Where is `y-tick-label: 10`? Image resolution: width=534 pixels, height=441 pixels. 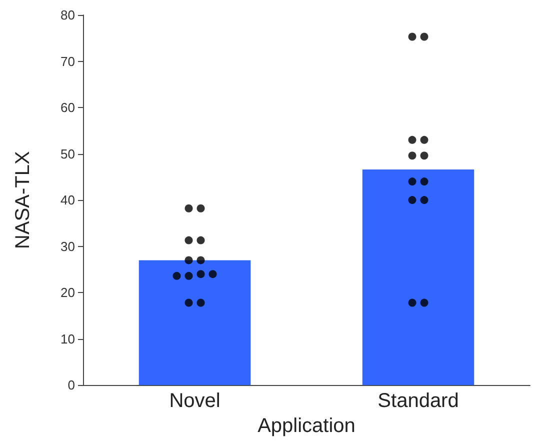
y-tick-label: 10 is located at coordinates (67, 338).